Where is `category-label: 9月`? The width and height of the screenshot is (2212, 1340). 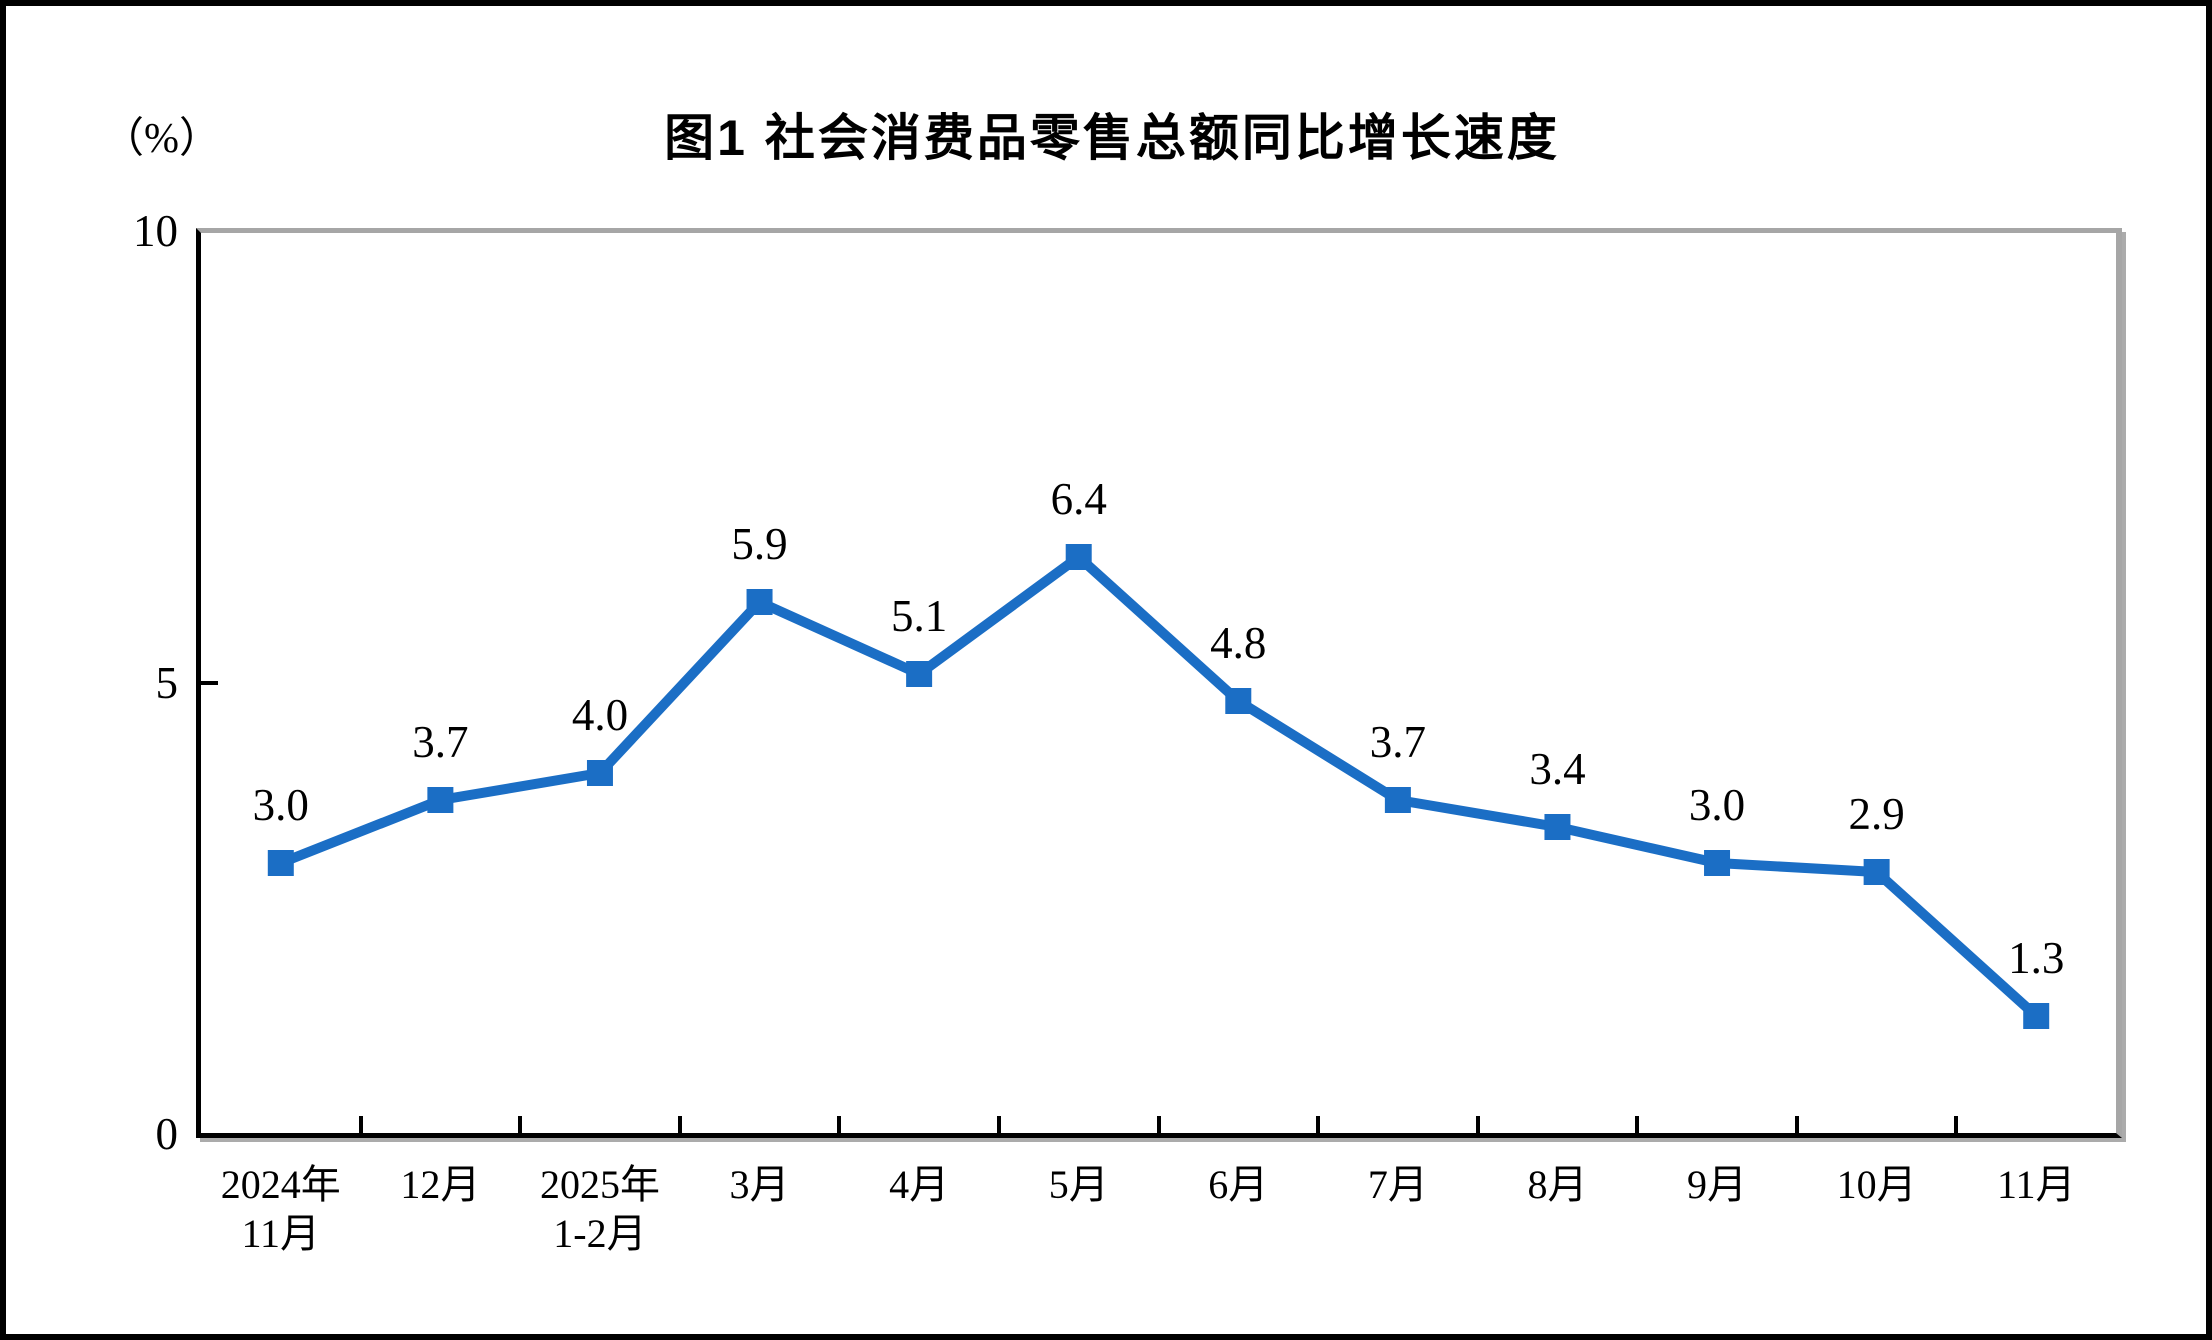 category-label: 9月 is located at coordinates (1717, 1184).